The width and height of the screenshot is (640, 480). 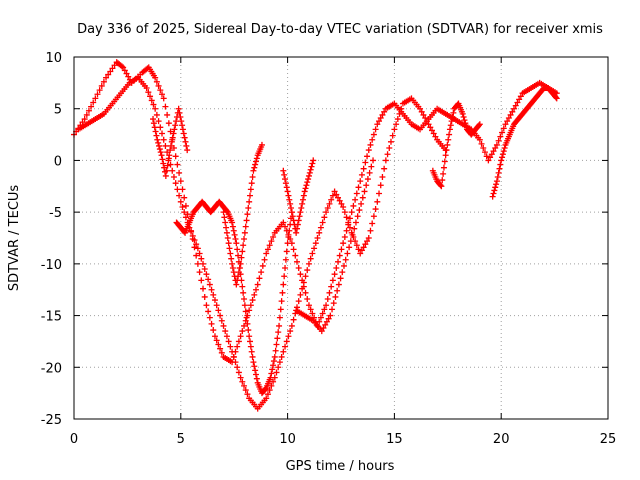 I want to click on y-tick-label: 0, so click(x=58, y=161).